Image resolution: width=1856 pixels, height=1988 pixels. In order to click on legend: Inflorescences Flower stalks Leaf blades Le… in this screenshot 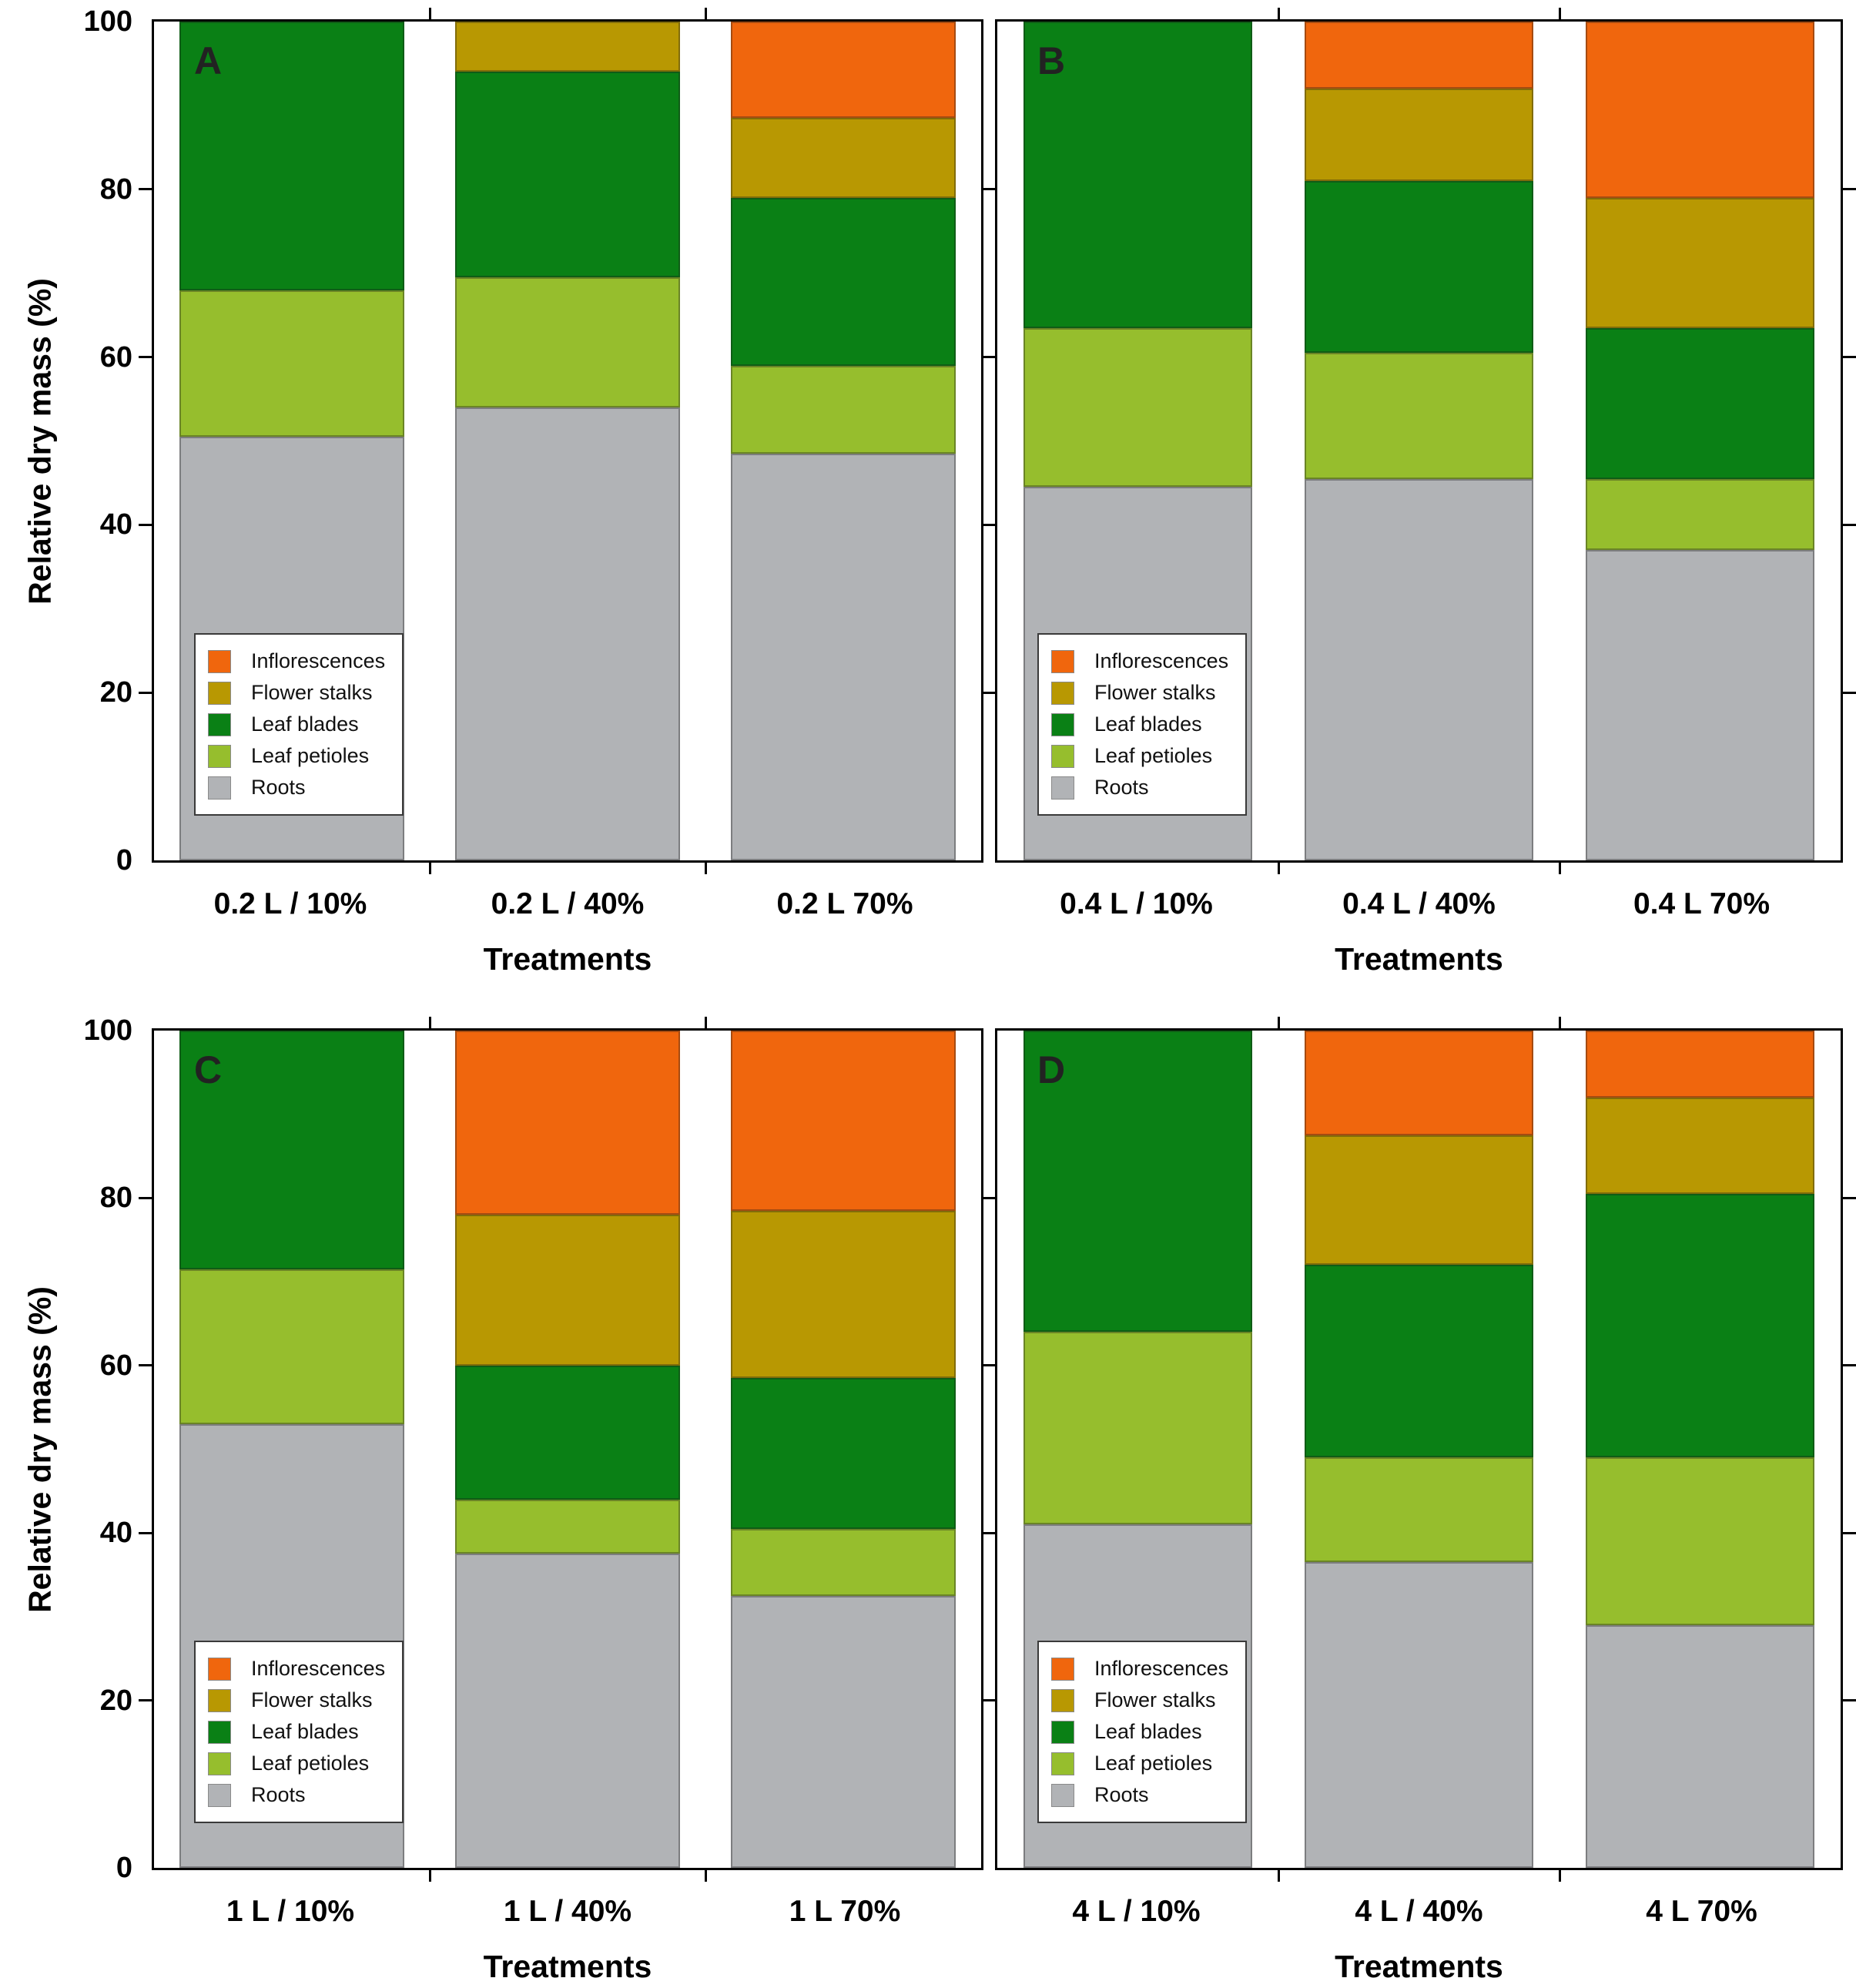, I will do `click(299, 724)`.